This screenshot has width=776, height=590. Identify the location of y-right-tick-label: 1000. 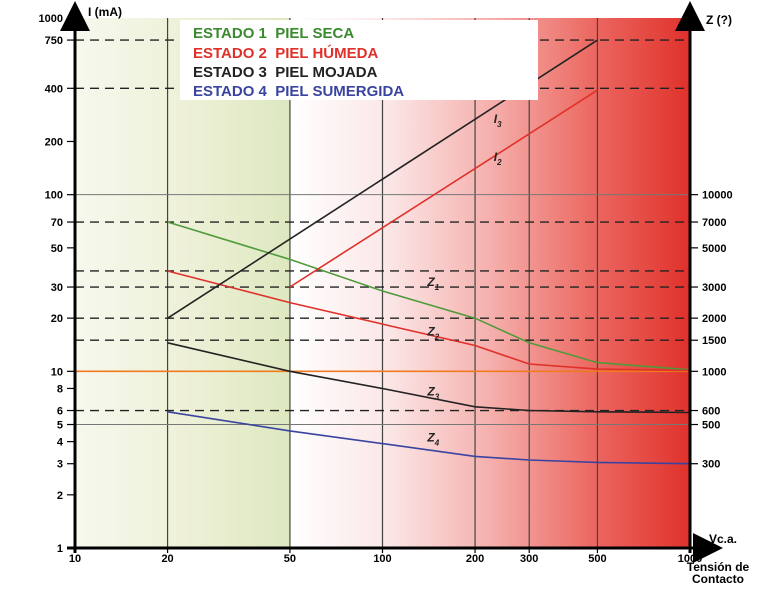
(714, 372).